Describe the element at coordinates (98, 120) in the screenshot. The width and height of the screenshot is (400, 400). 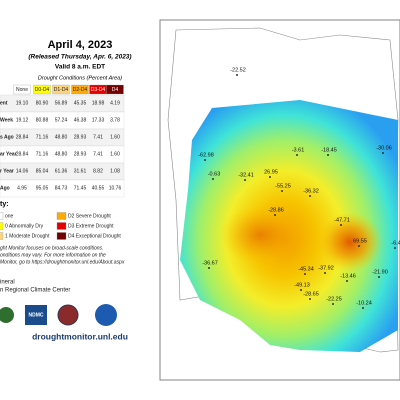
I see `table-cell: 17.33` at that location.